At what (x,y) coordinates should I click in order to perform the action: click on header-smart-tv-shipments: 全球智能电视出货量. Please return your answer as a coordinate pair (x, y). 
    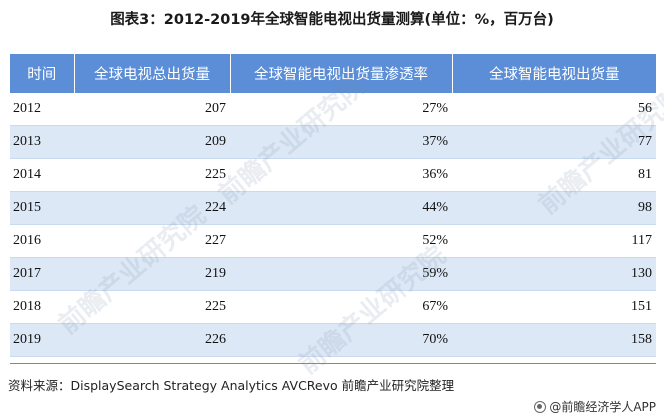
    Looking at the image, I should click on (554, 73).